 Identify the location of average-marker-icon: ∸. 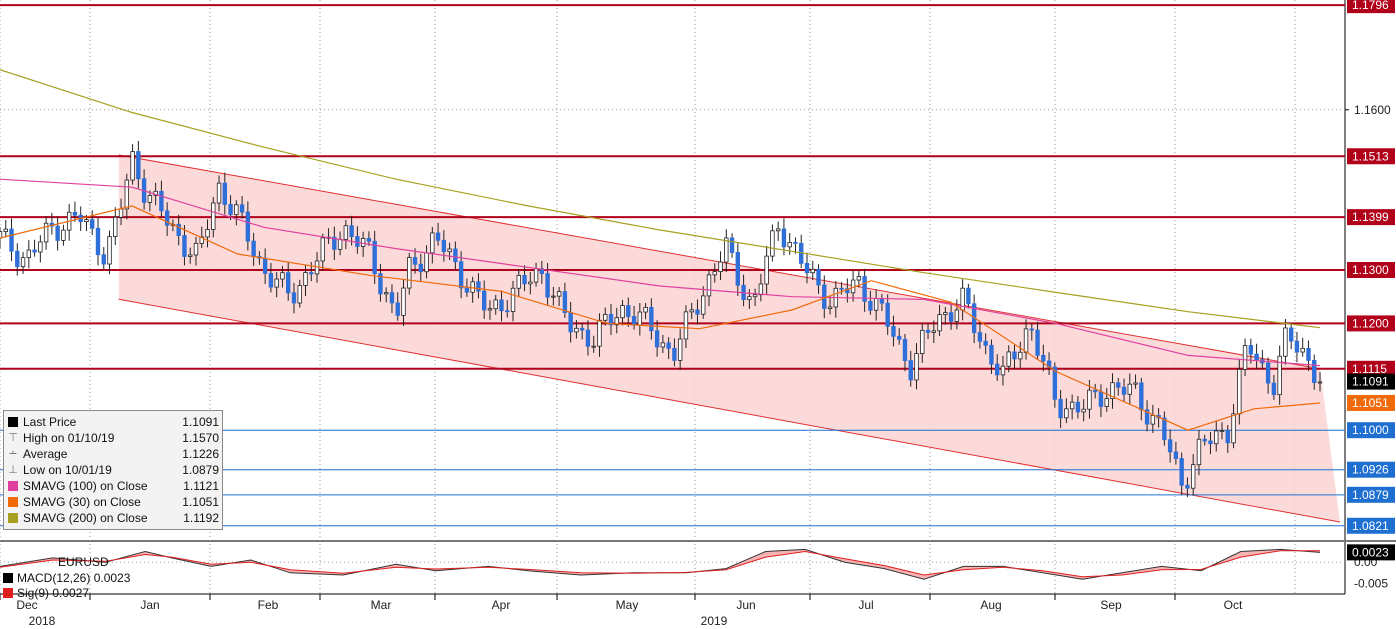
(13, 454).